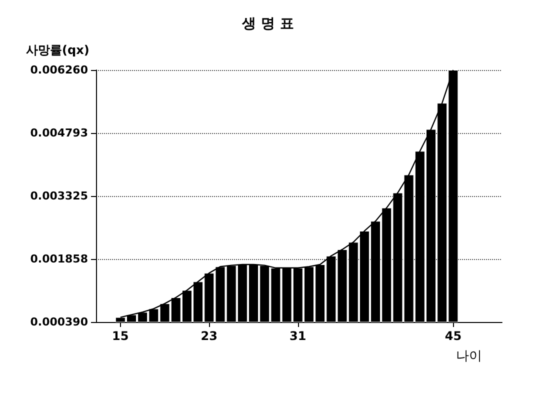 This screenshot has width=536, height=400. Describe the element at coordinates (209, 336) in the screenshot. I see `x-tick-label: 23` at that location.